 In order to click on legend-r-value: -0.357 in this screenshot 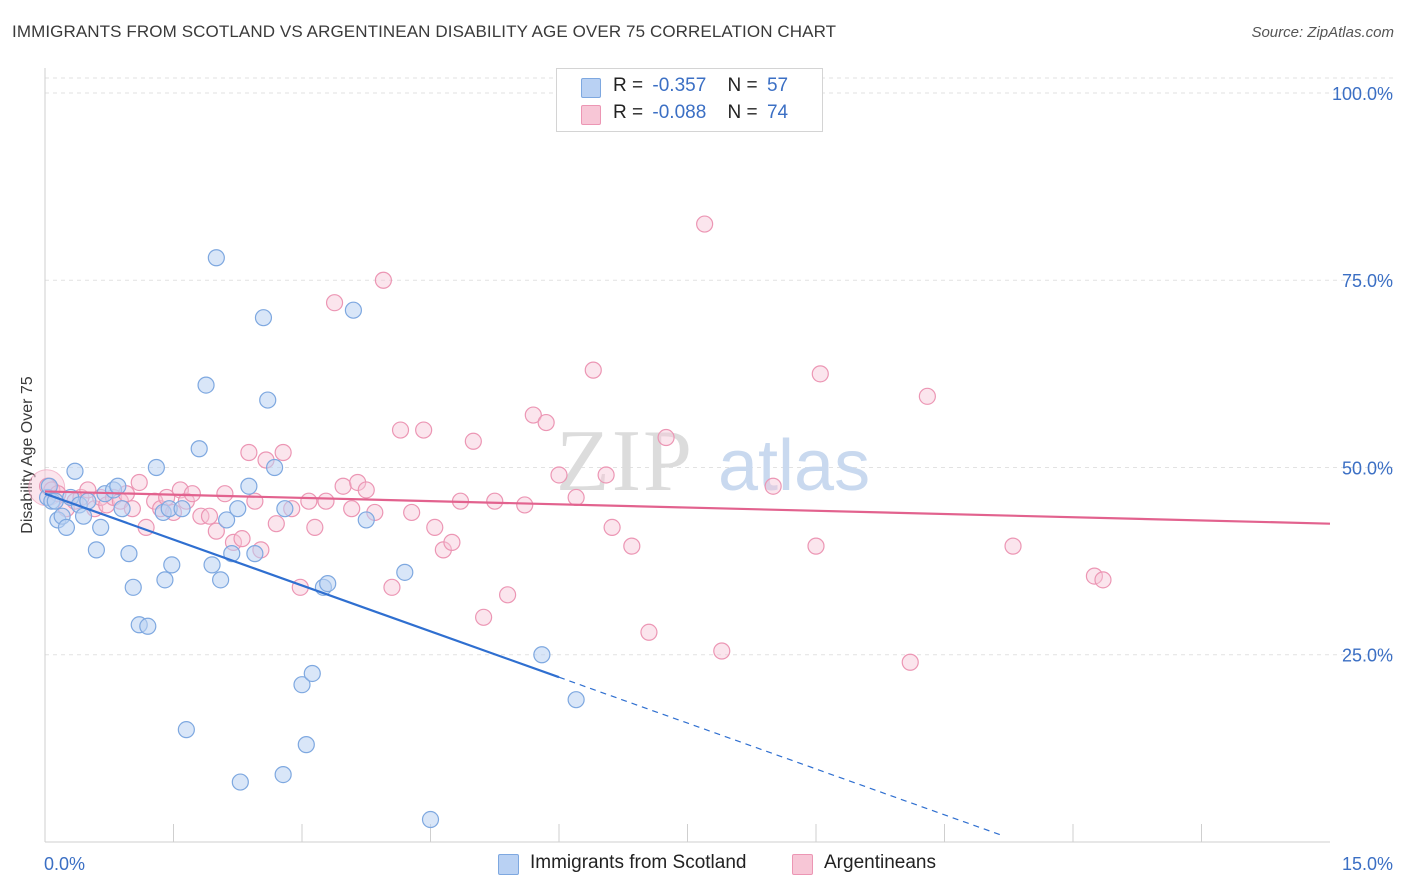, I will do `click(679, 85)`.